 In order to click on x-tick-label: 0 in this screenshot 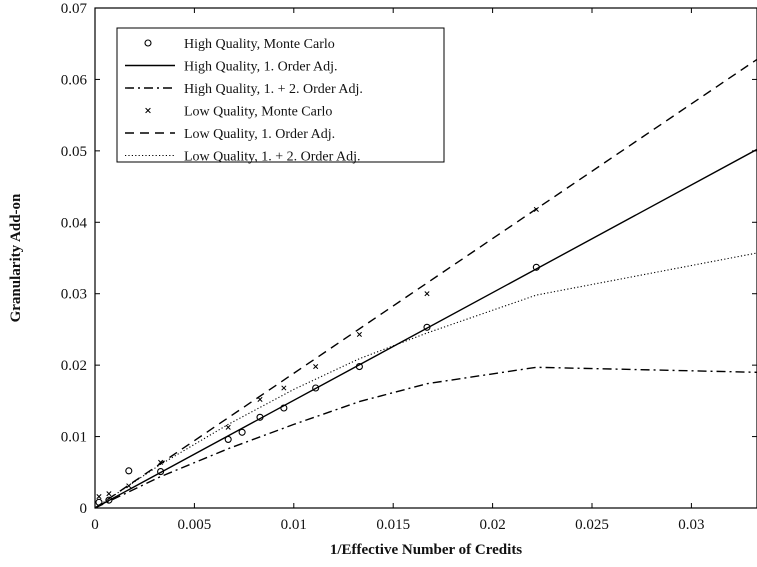, I will do `click(95, 525)`.